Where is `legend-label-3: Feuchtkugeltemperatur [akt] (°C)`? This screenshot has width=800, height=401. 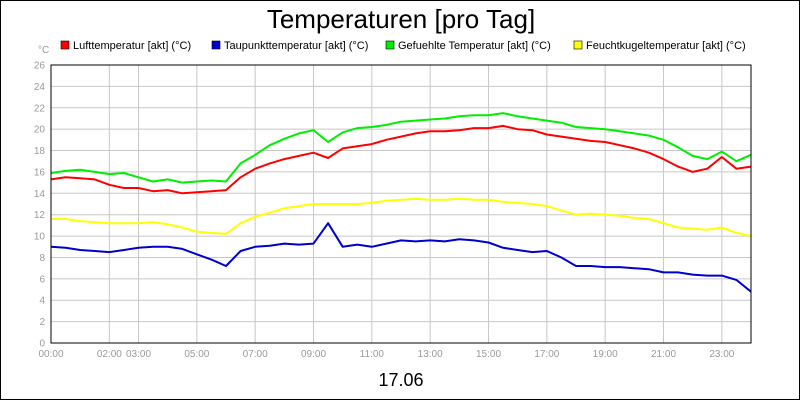
legend-label-3: Feuchtkugeltemperatur [akt] (°C) is located at coordinates (666, 46).